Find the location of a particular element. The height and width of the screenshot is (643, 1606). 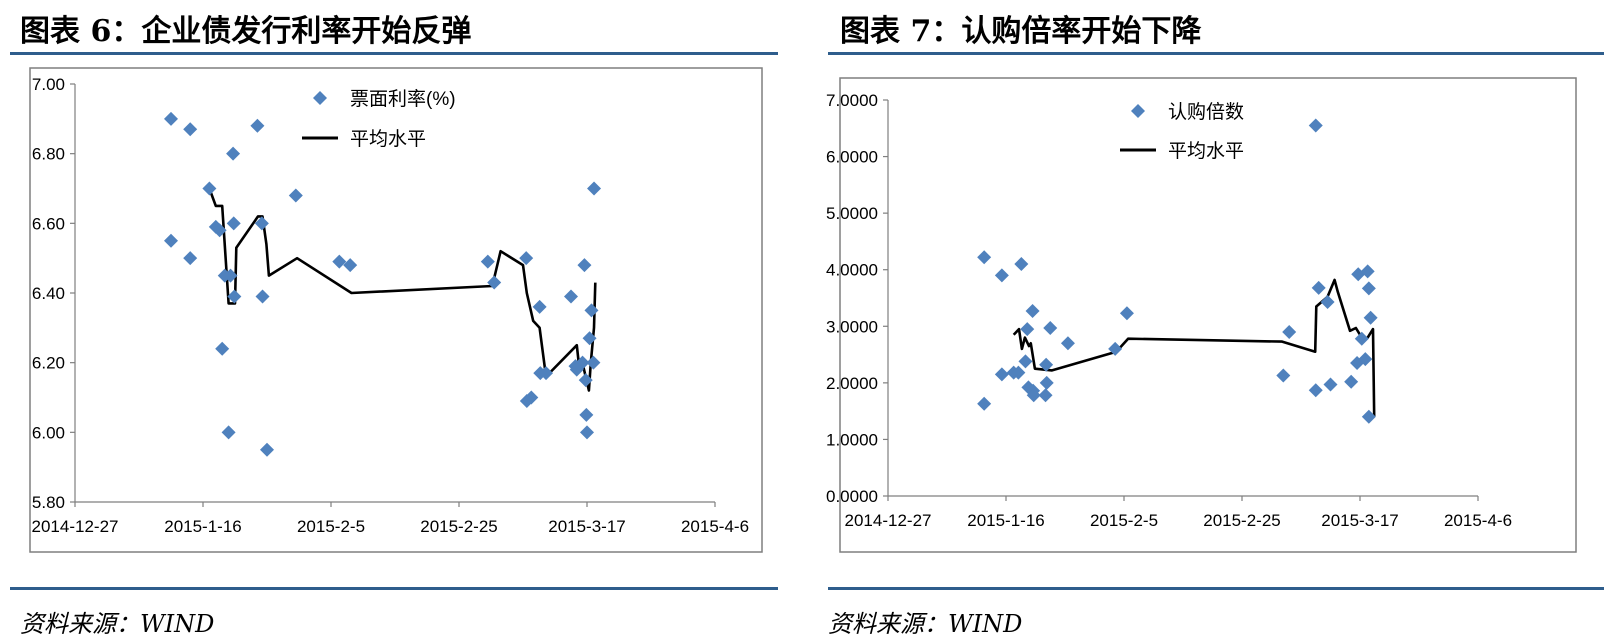

y-tick-label: 5.80 is located at coordinates (48, 502).